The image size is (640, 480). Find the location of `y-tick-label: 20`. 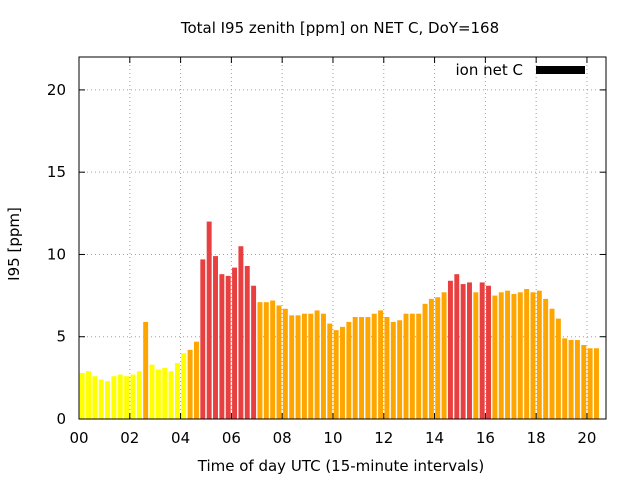

y-tick-label: 20 is located at coordinates (56, 90).